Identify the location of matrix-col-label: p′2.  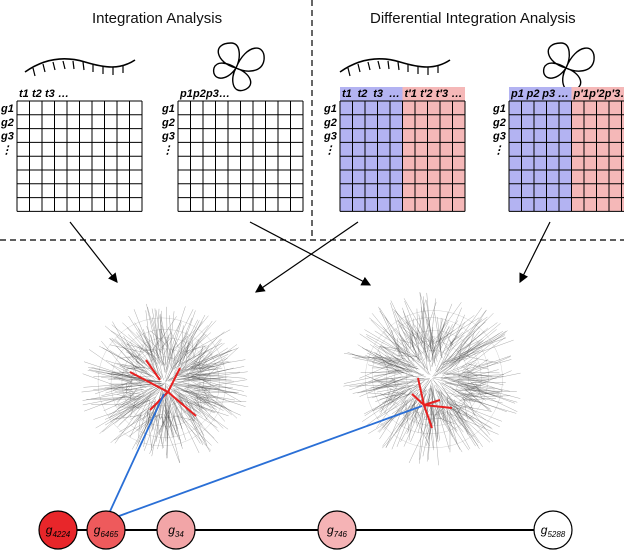
(596, 94).